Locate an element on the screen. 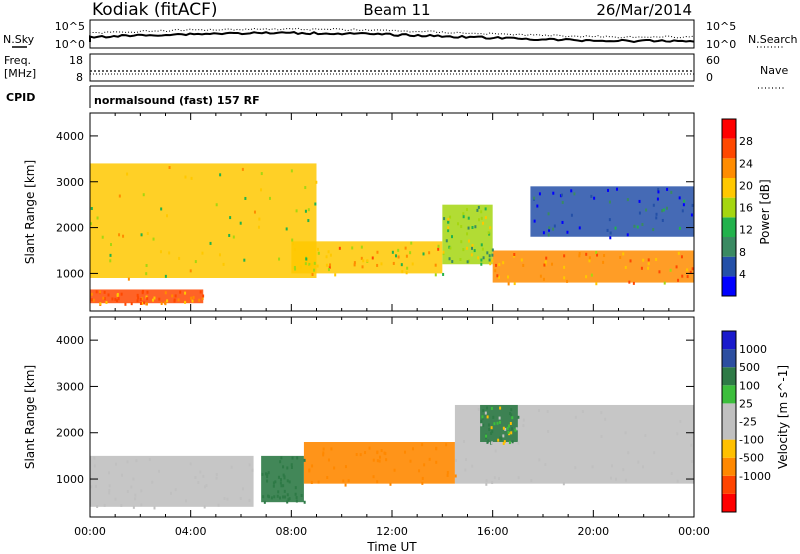  power-ylabel: Slant Range [km] is located at coordinates (30, 212).